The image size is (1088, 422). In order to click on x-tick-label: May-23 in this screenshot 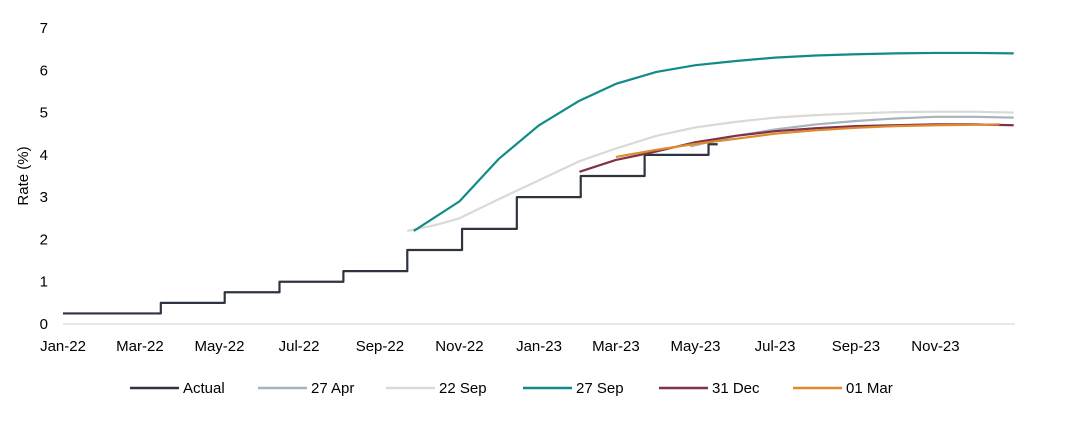, I will do `click(695, 346)`.